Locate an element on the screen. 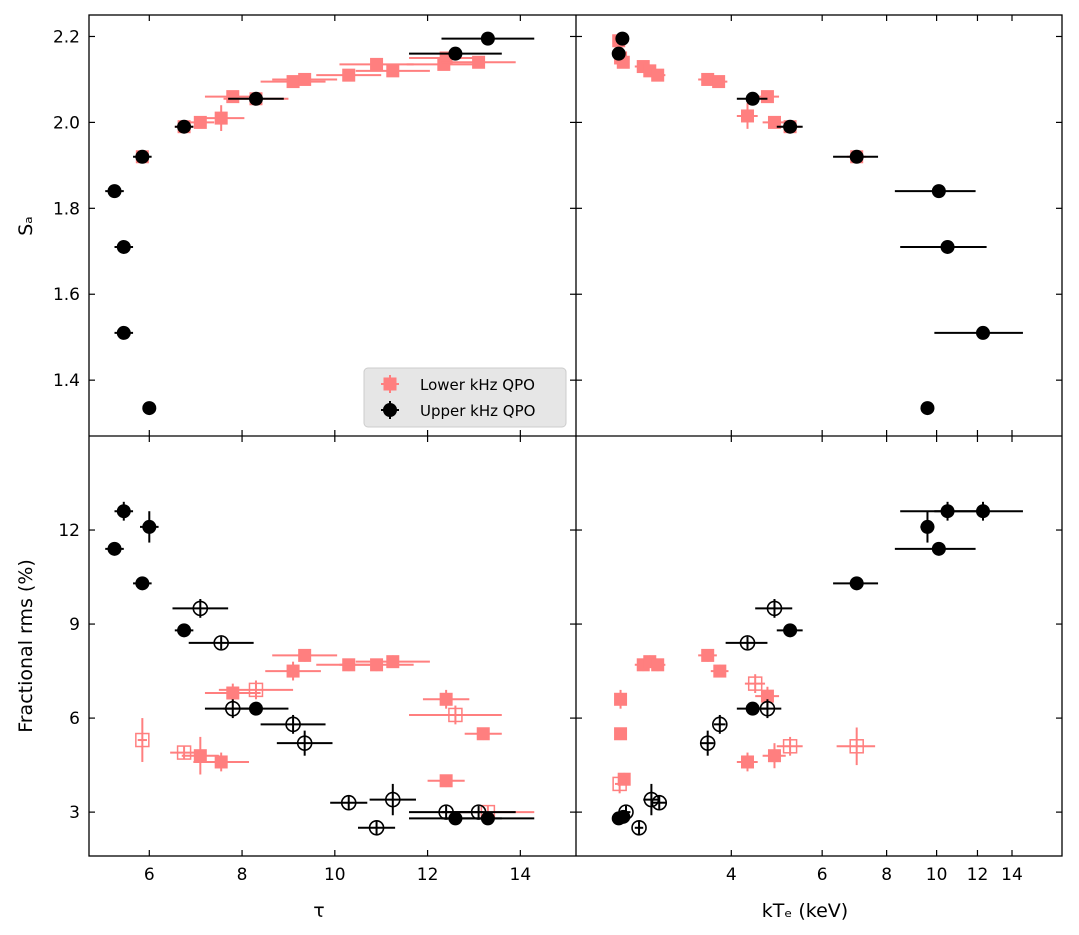 The image size is (1079, 935). legend-upper-marker is located at coordinates (390, 410).